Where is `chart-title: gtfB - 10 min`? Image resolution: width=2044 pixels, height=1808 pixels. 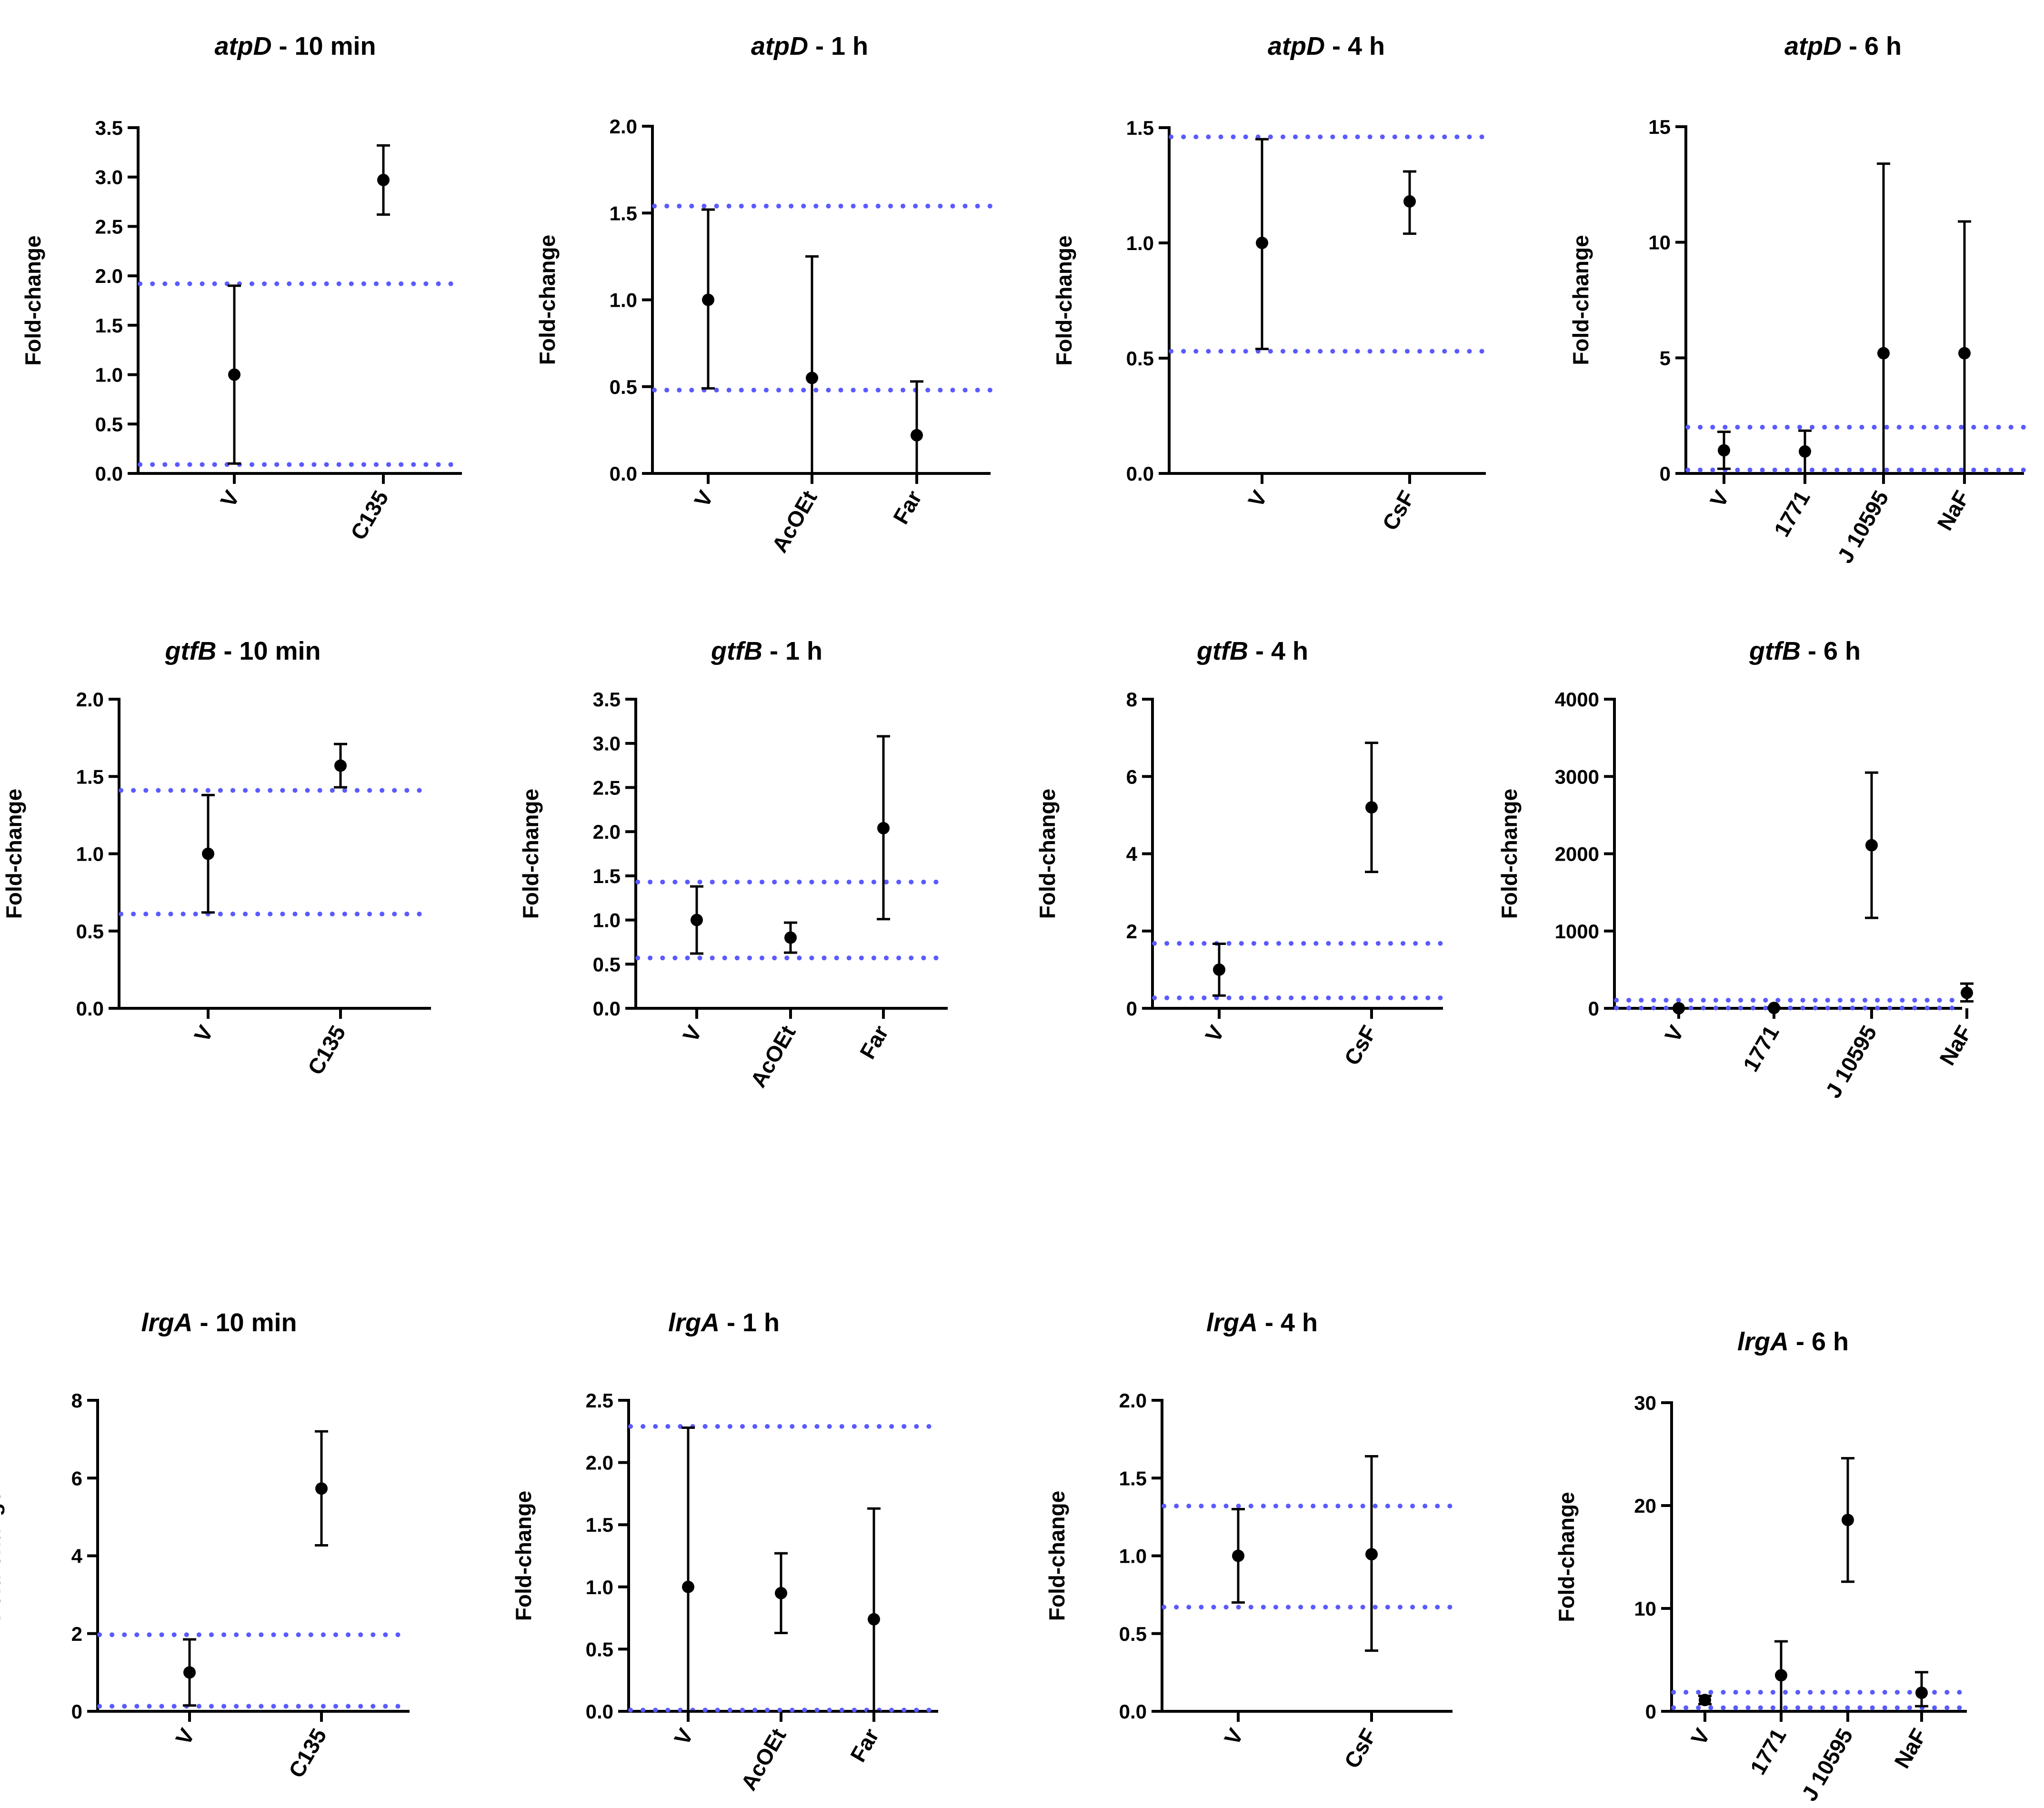
chart-title: gtfB - 10 min is located at coordinates (242, 651).